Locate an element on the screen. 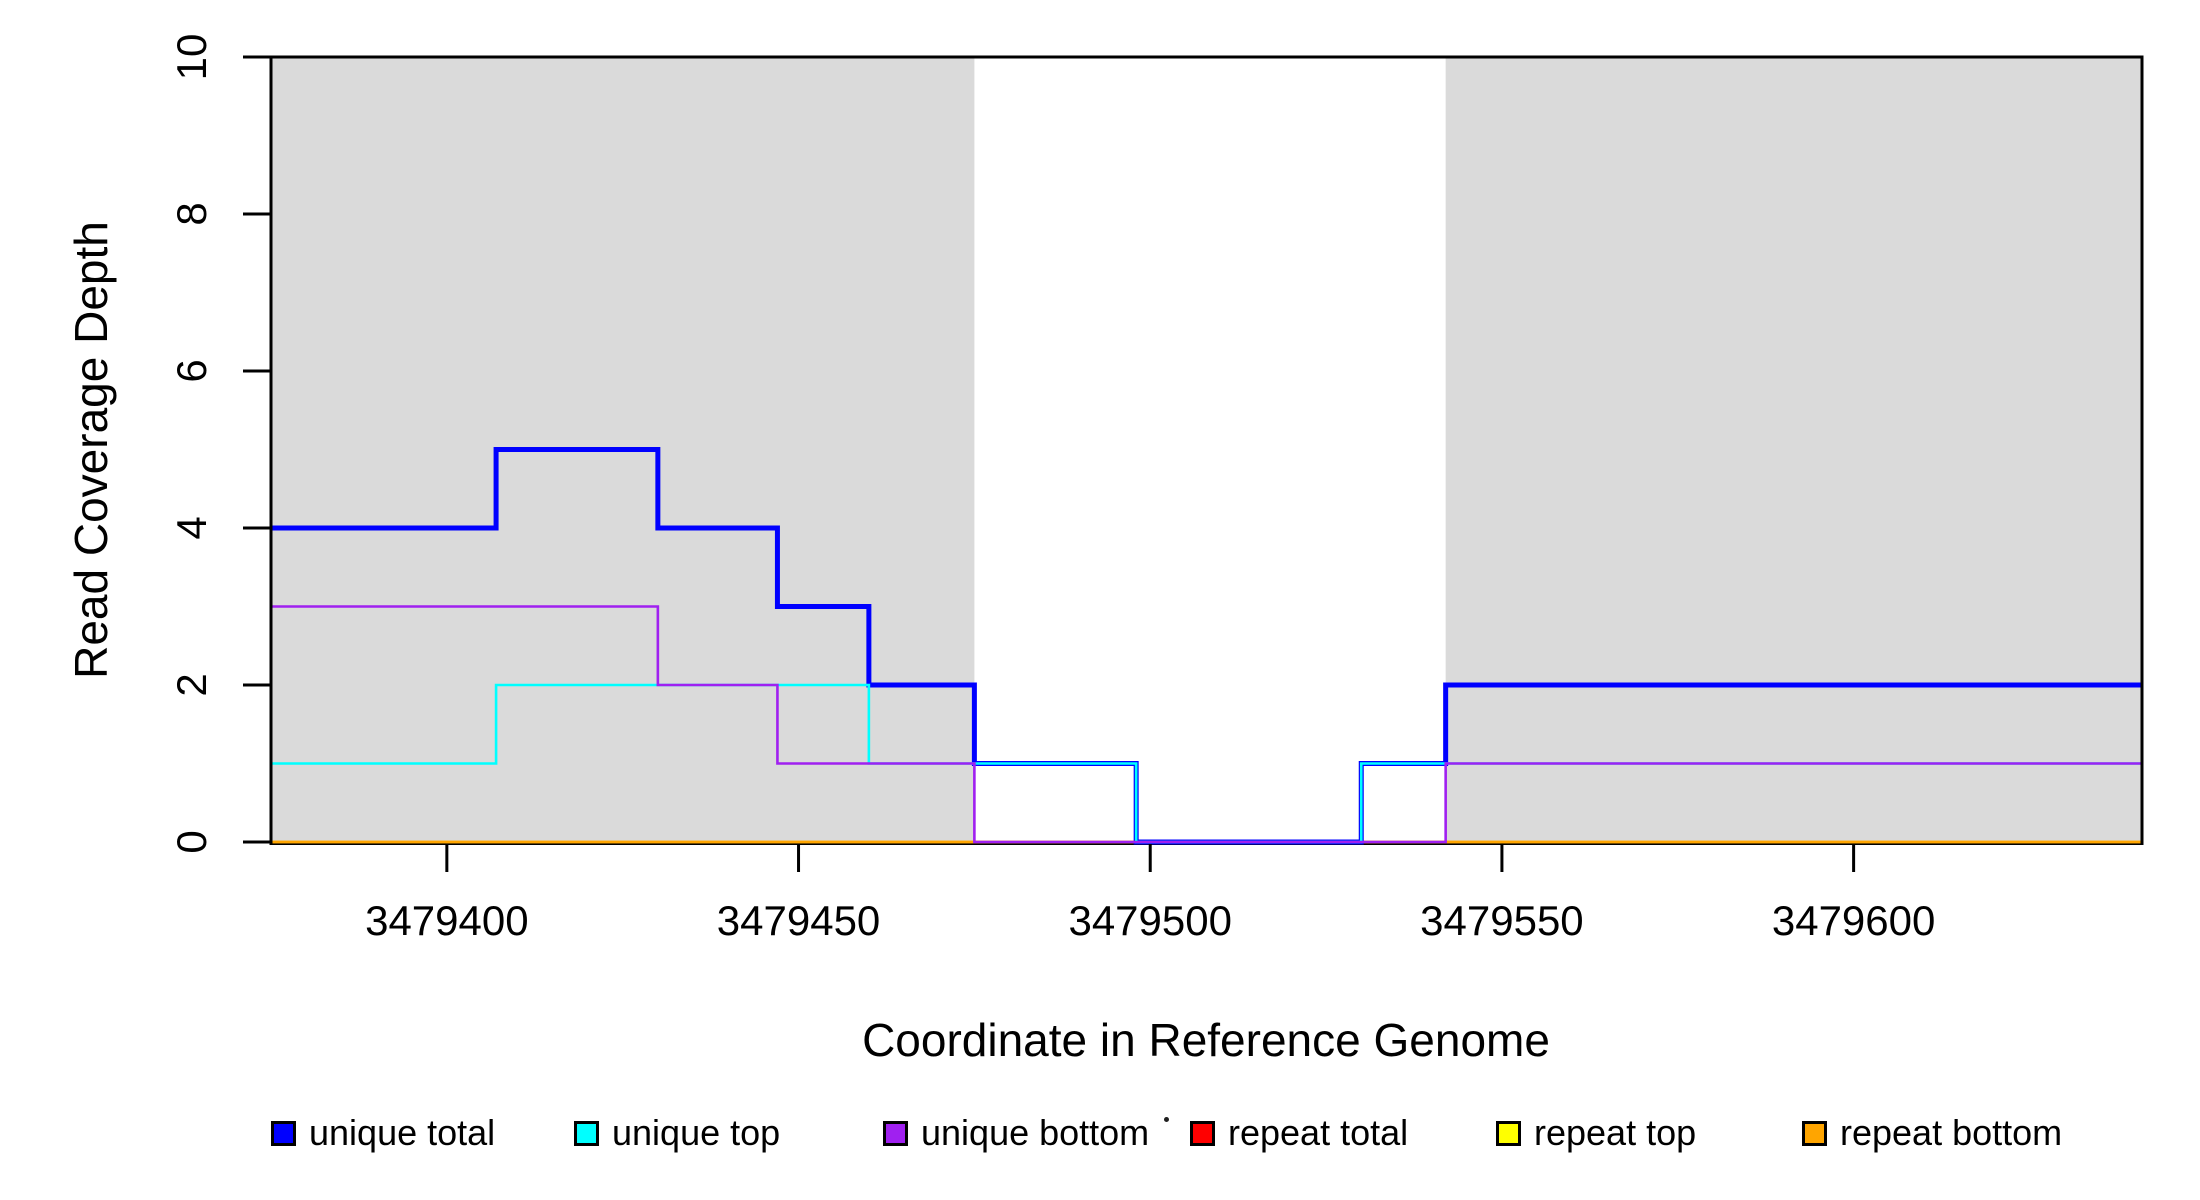 This screenshot has width=2200, height=1200. legend-swatch-repeat-top is located at coordinates (1508, 1133).